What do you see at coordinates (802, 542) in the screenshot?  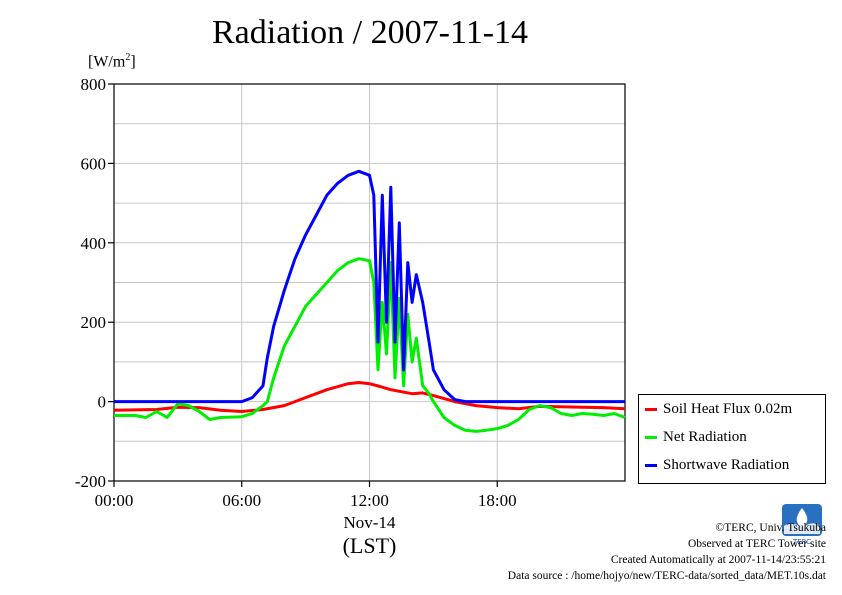 I see `logo-text: TERC` at bounding box center [802, 542].